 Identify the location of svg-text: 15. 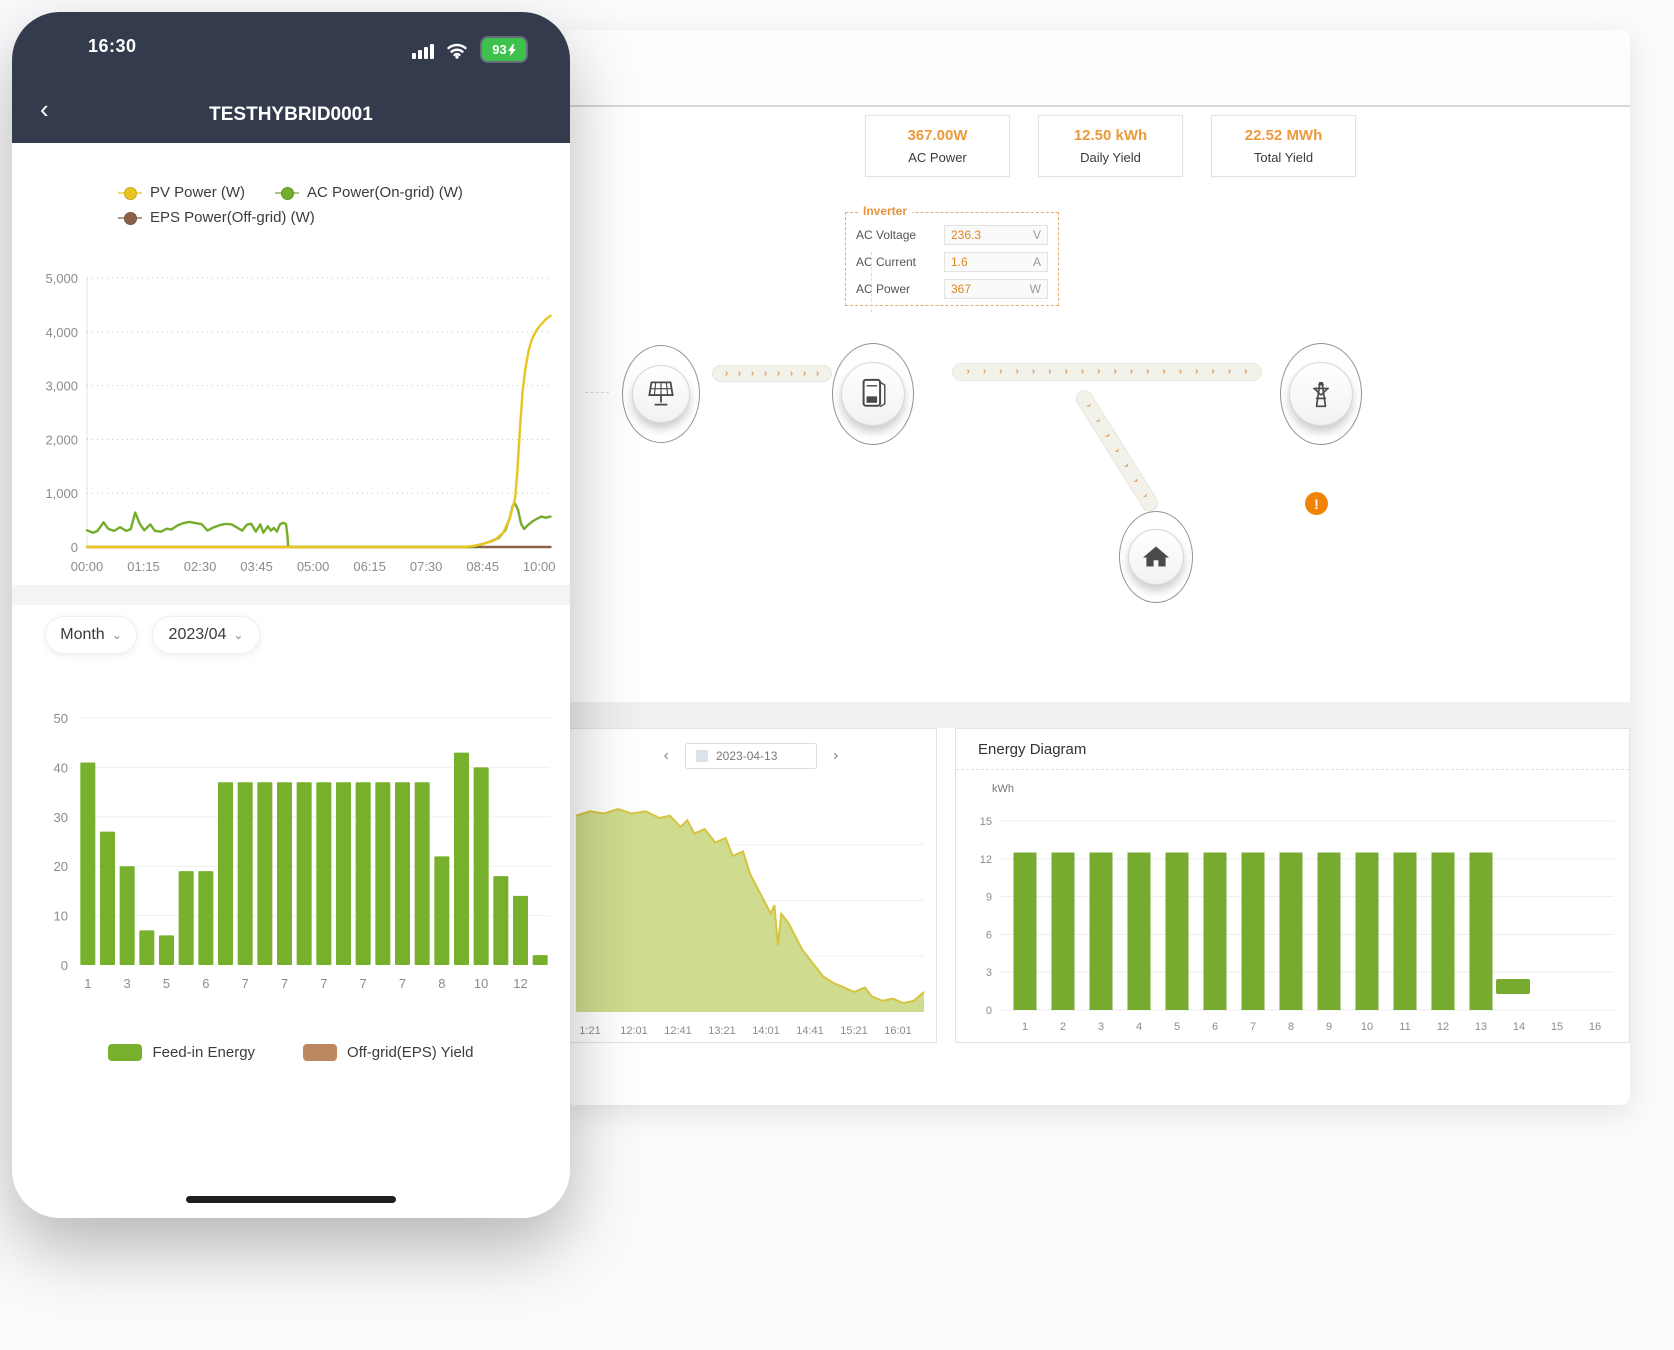
(986, 822).